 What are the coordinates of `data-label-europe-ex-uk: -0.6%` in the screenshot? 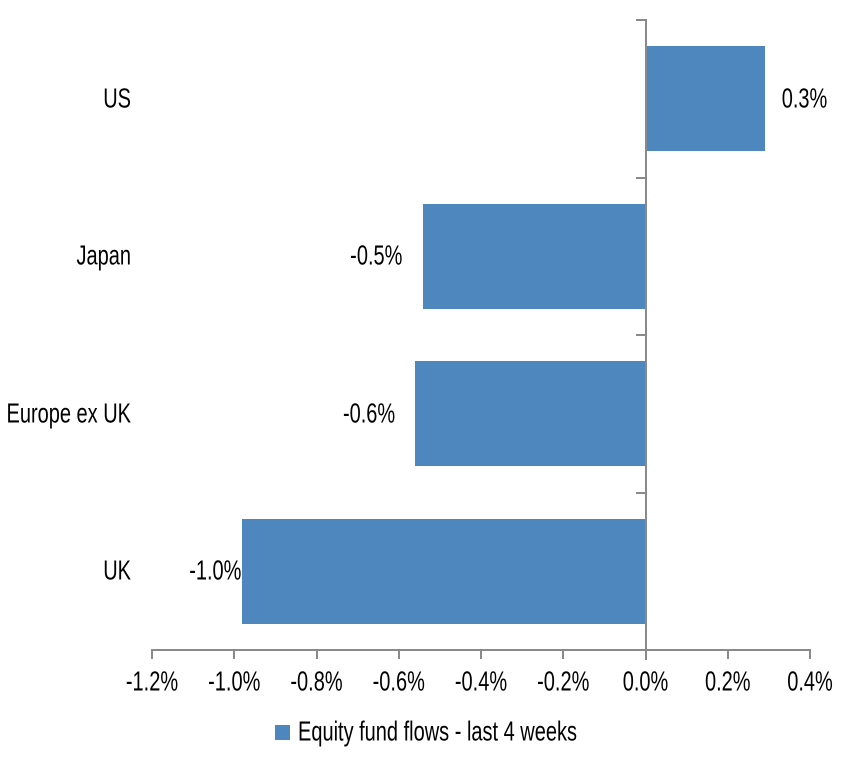 It's located at (369, 414).